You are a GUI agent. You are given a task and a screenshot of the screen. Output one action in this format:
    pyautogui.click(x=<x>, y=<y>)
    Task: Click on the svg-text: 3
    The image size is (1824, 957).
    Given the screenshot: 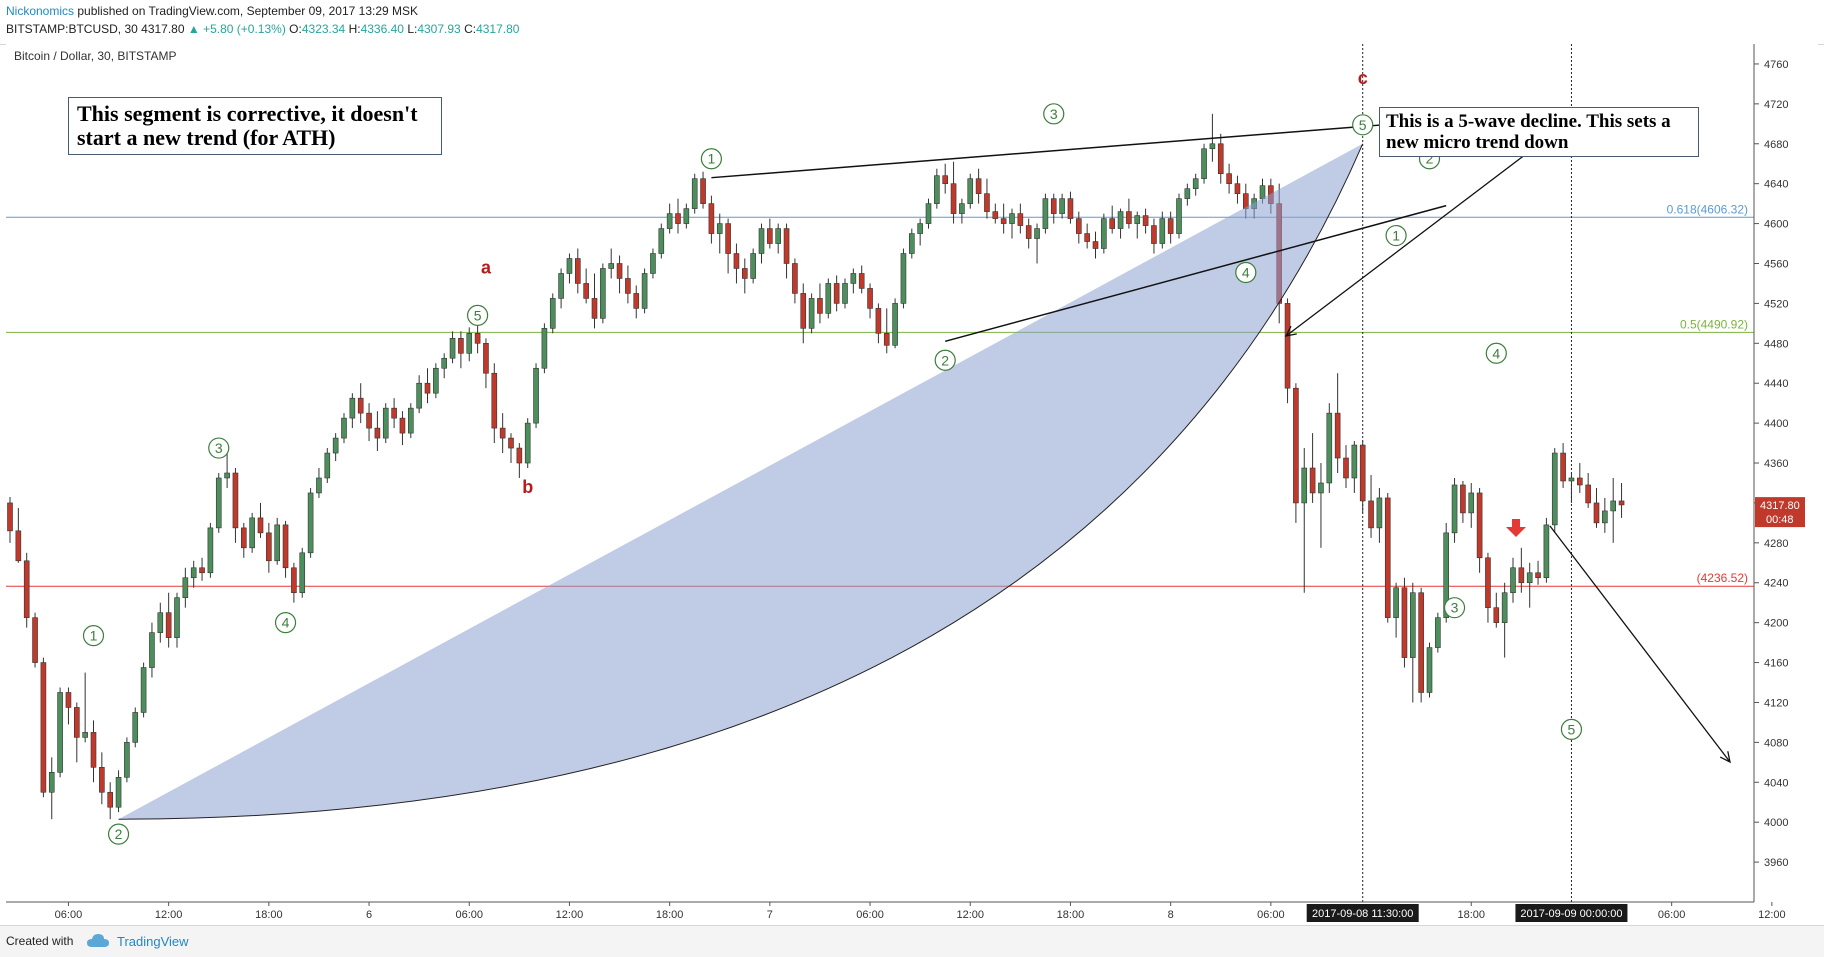 What is the action you would take?
    pyautogui.click(x=219, y=448)
    